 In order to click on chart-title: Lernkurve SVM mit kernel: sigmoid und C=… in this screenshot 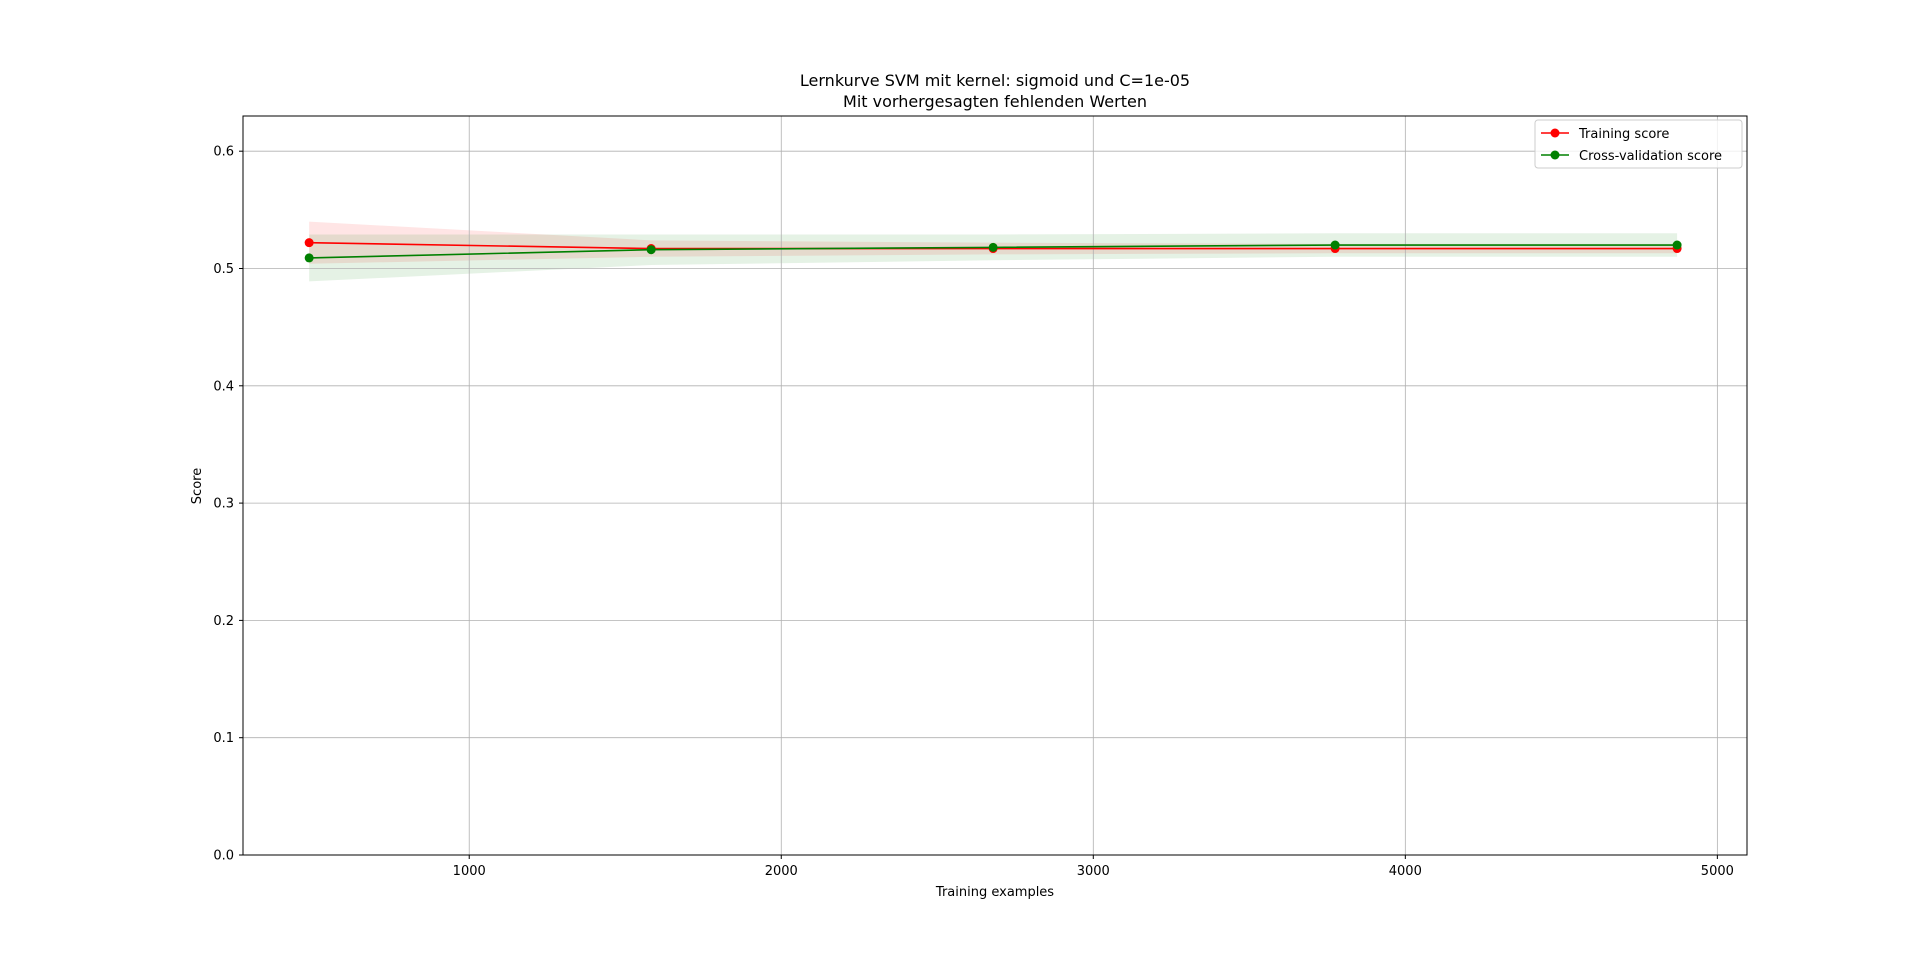, I will do `click(995, 80)`.